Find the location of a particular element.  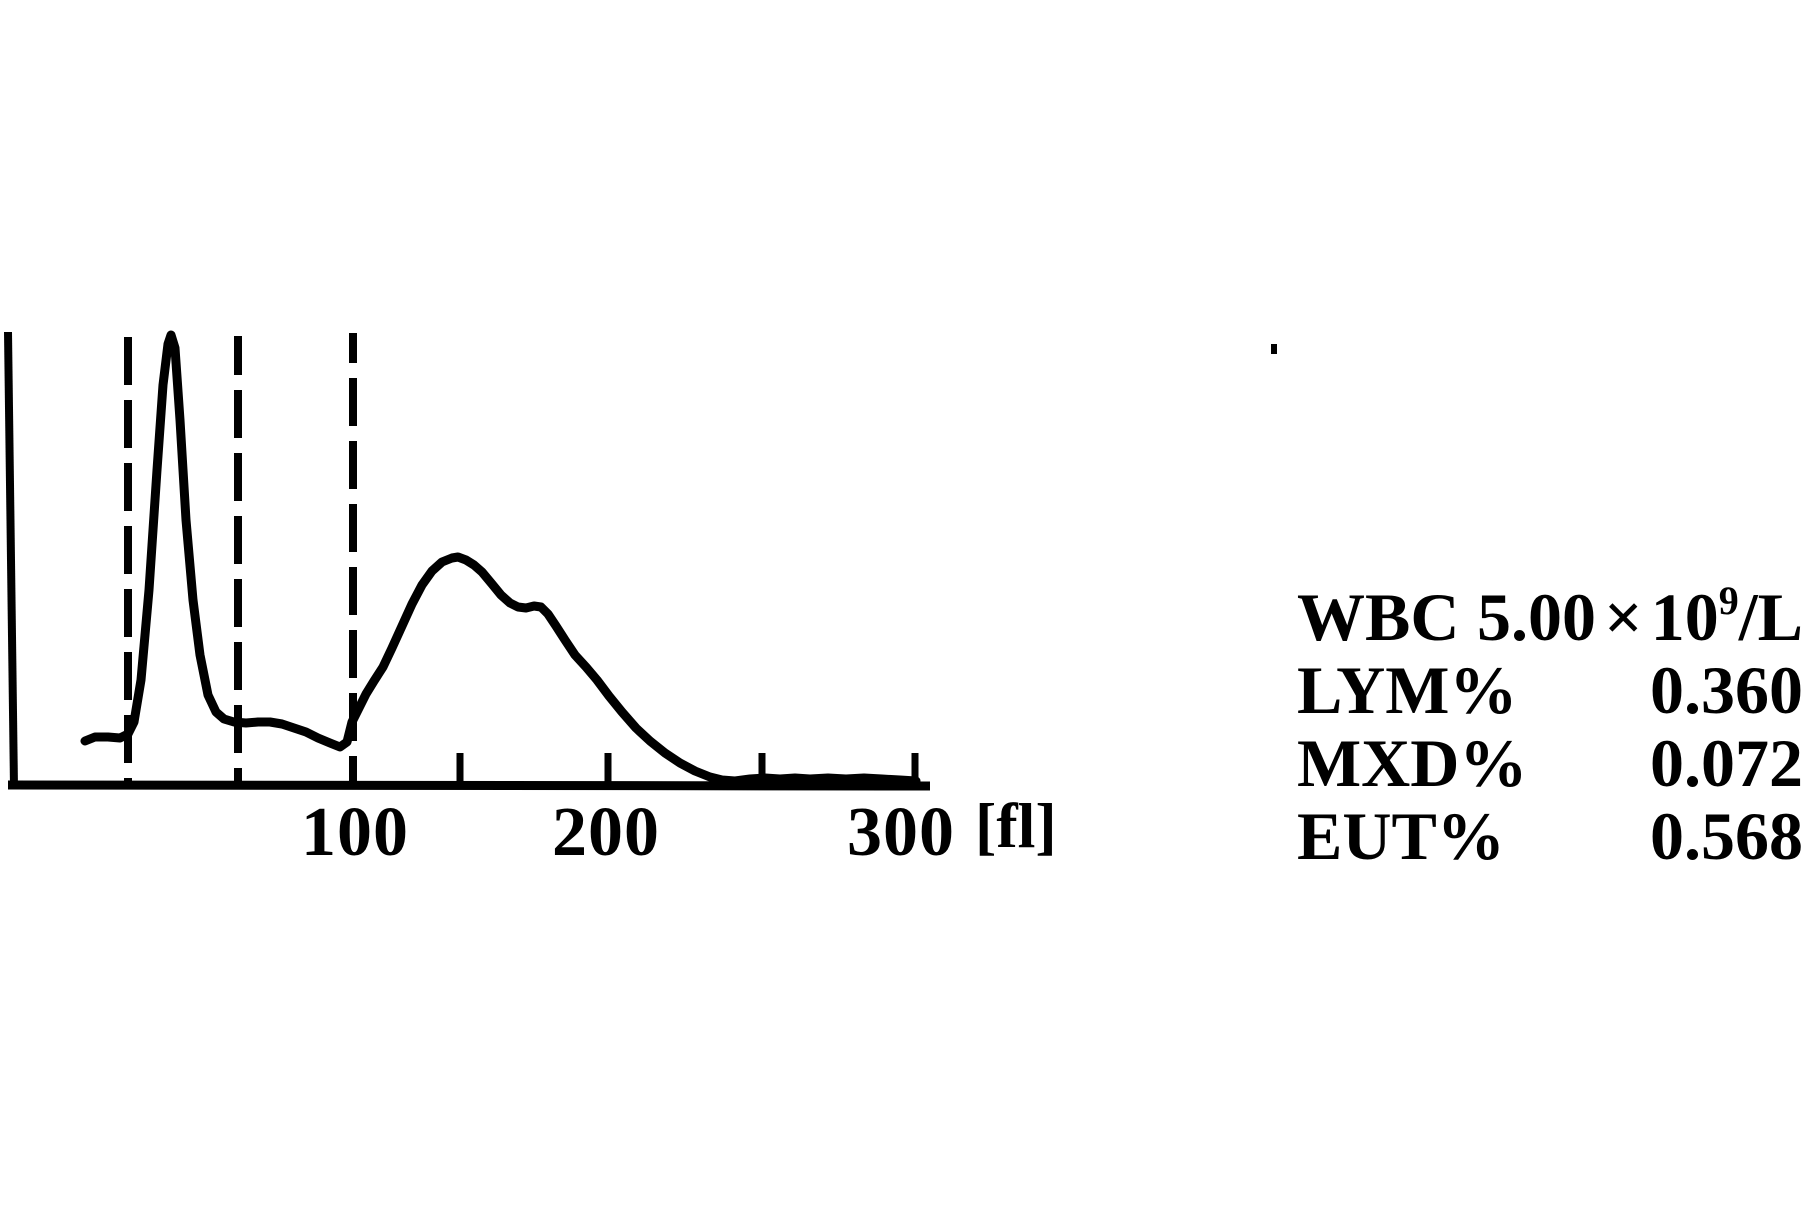

result-label-wbc: WBC is located at coordinates (1378, 617).